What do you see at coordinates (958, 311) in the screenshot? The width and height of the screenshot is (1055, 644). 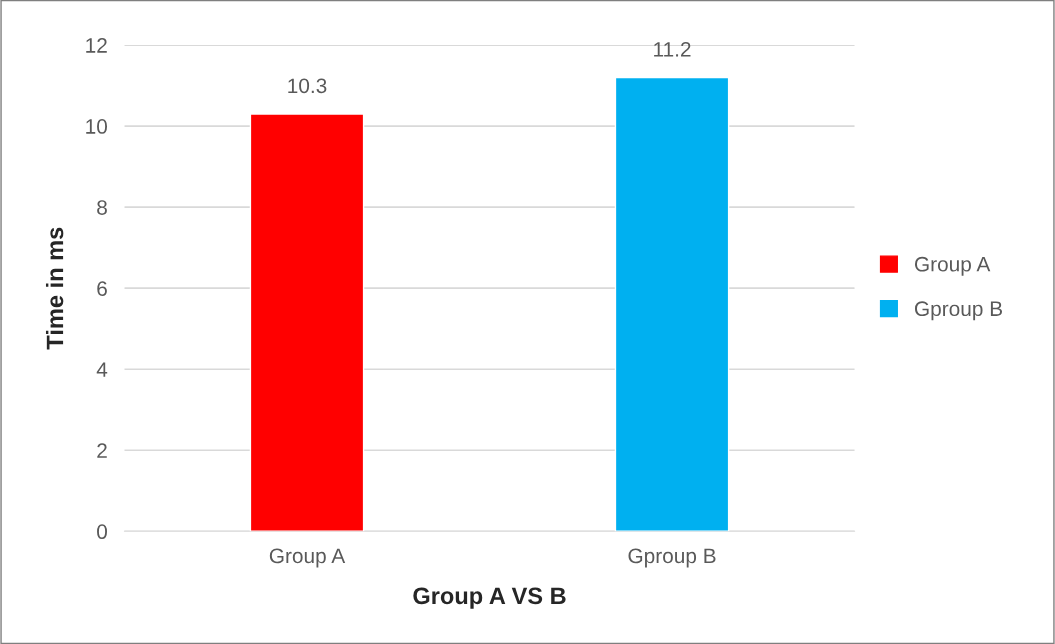 I see `legend-label: Gproup B` at bounding box center [958, 311].